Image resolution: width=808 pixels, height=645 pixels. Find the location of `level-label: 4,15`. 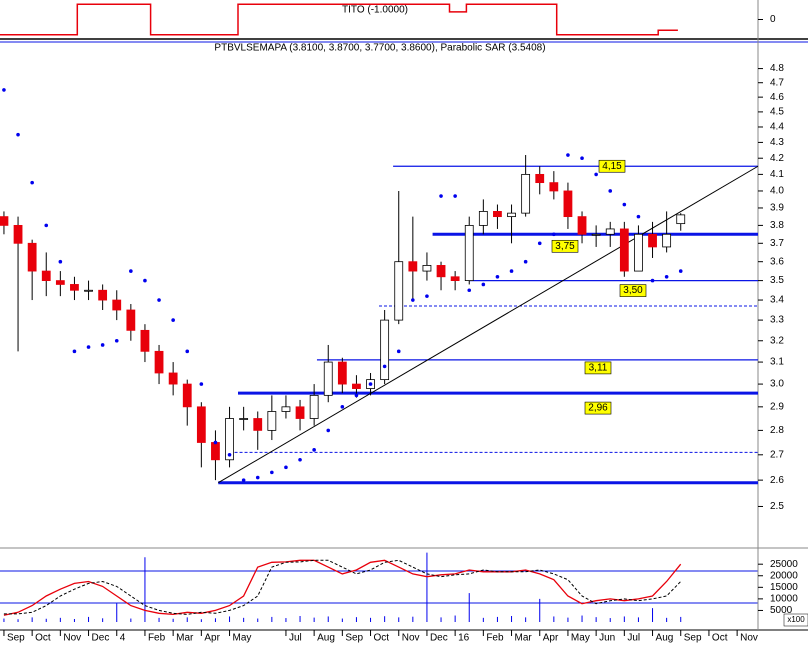

level-label: 4,15 is located at coordinates (612, 166).